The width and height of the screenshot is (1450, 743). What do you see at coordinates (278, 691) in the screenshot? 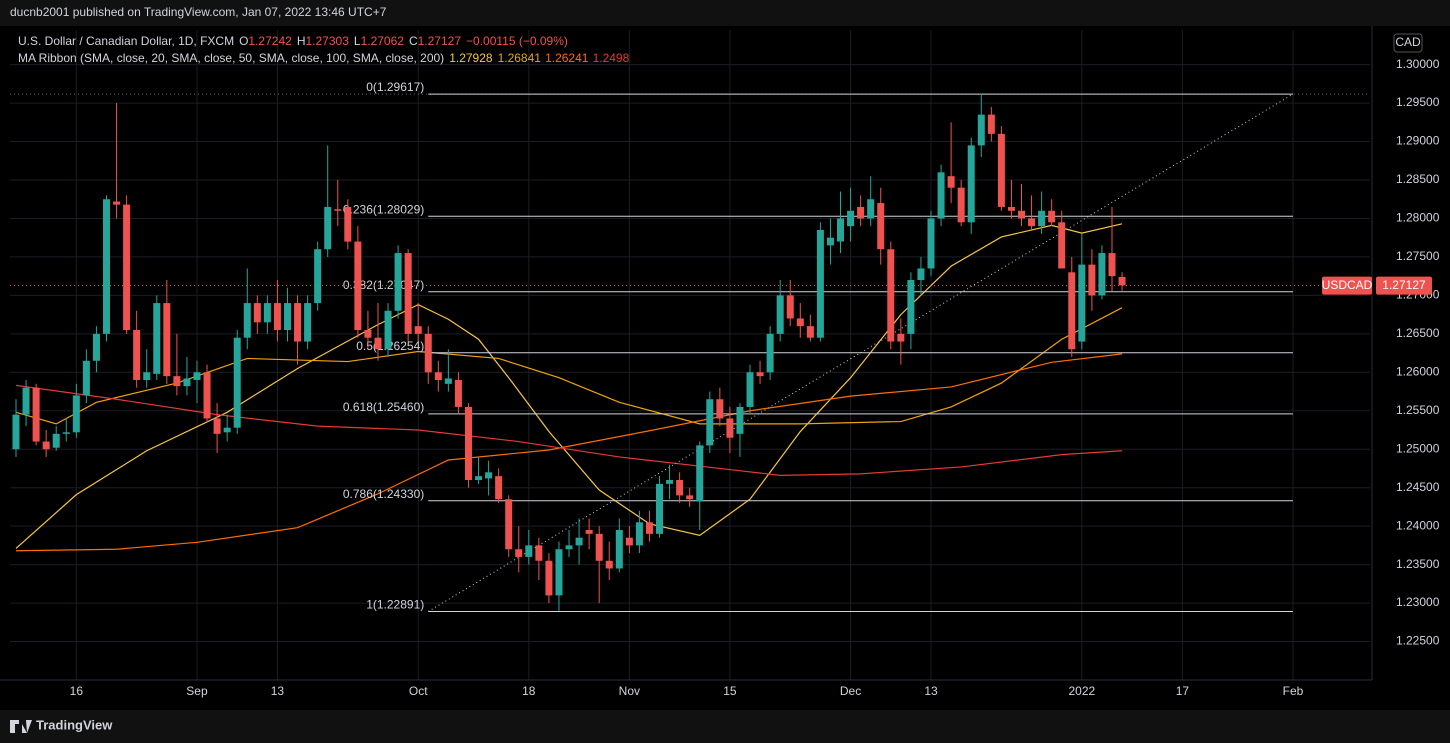
I see `x-tick-label: 13` at bounding box center [278, 691].